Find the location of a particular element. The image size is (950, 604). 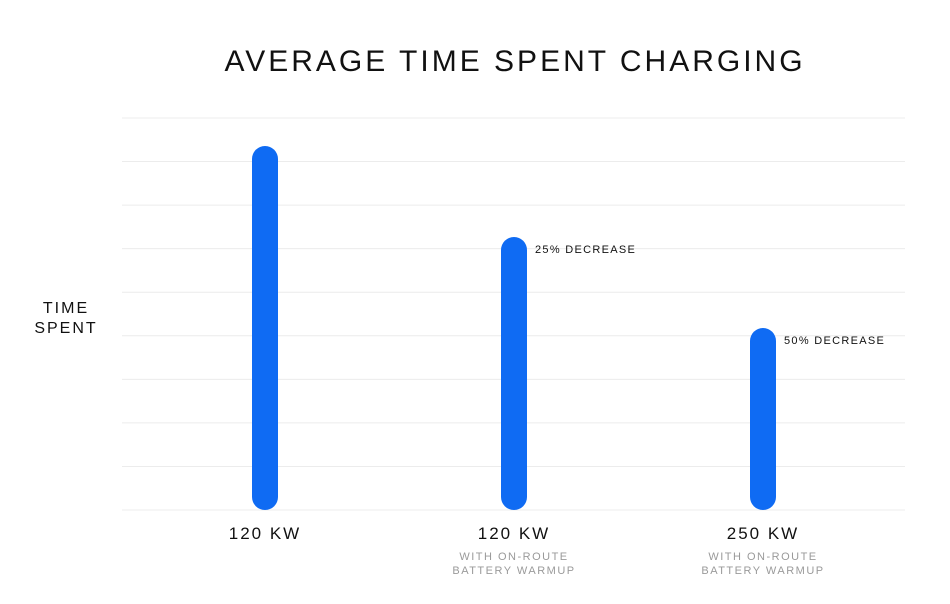

category-sublabel-3-1: WITH ON-ROUTE is located at coordinates (762, 557).